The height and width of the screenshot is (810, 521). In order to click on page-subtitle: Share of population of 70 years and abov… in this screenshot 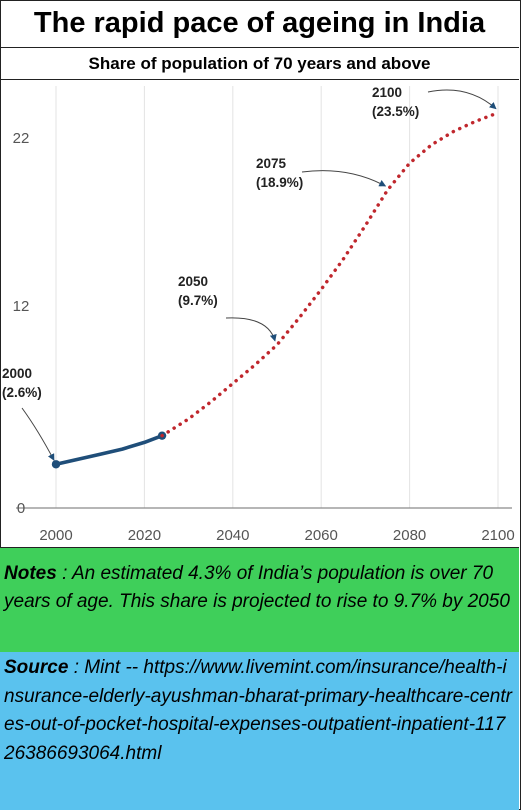, I will do `click(259, 64)`.